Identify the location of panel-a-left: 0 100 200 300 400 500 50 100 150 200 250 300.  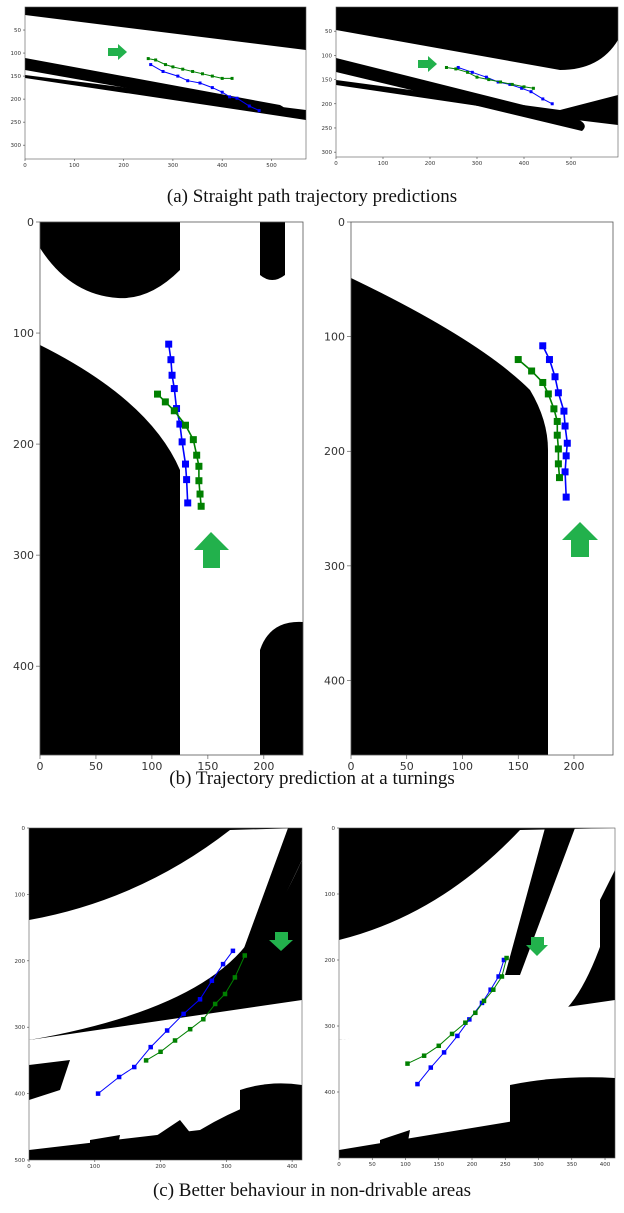
(159, 87).